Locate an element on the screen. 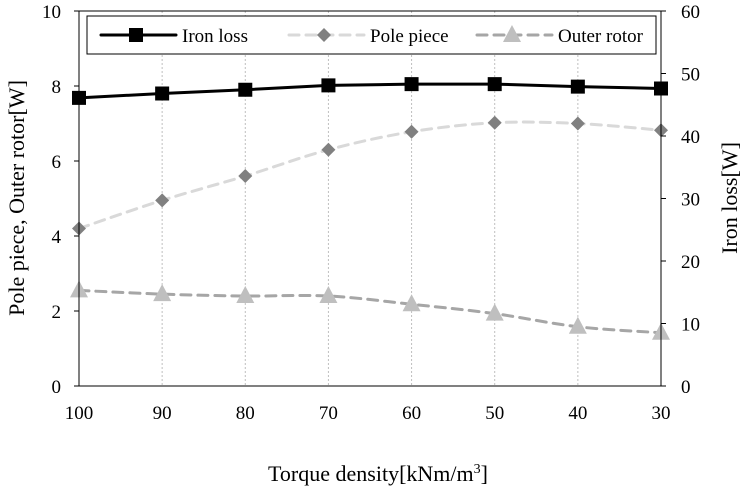  y-right-tick-label: 0 is located at coordinates (686, 387).